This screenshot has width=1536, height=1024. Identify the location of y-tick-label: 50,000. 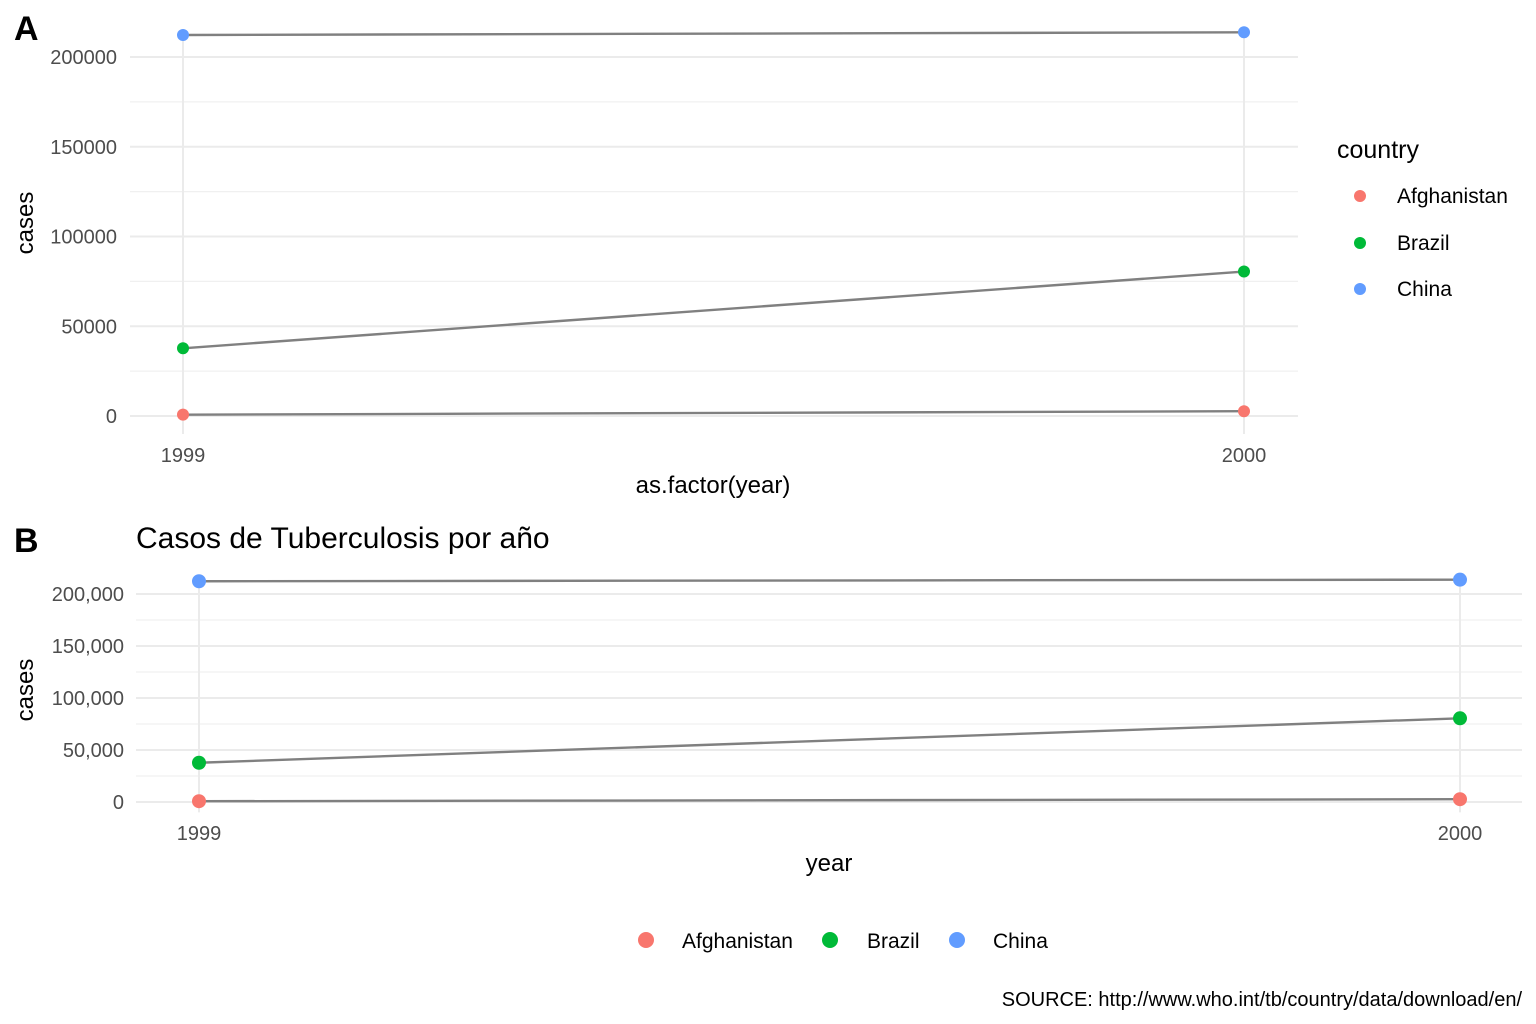
(93, 751).